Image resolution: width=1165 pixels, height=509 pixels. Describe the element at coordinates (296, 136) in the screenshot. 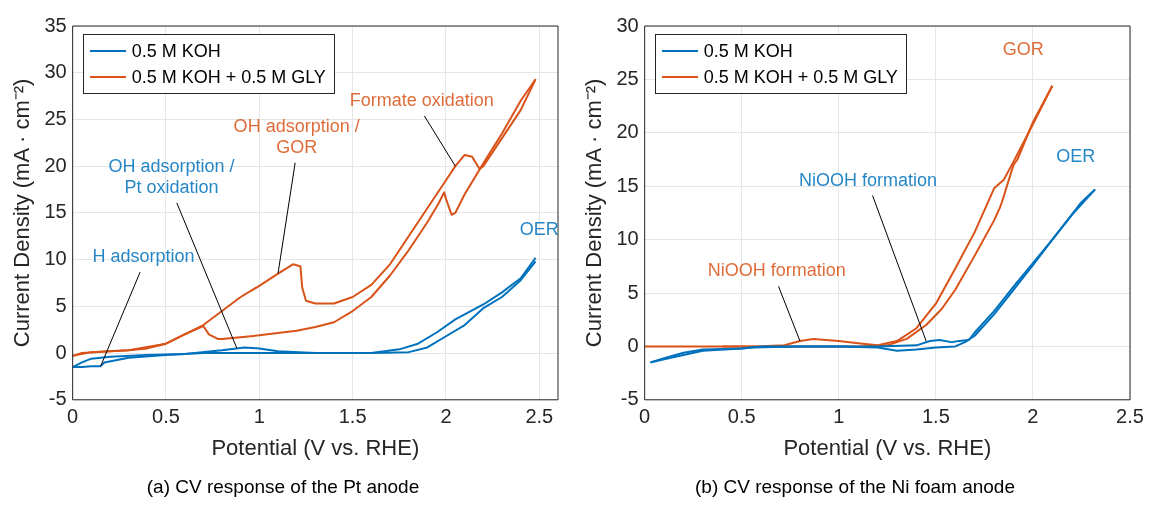

I see `annotation: OH adsorption / GOR` at that location.